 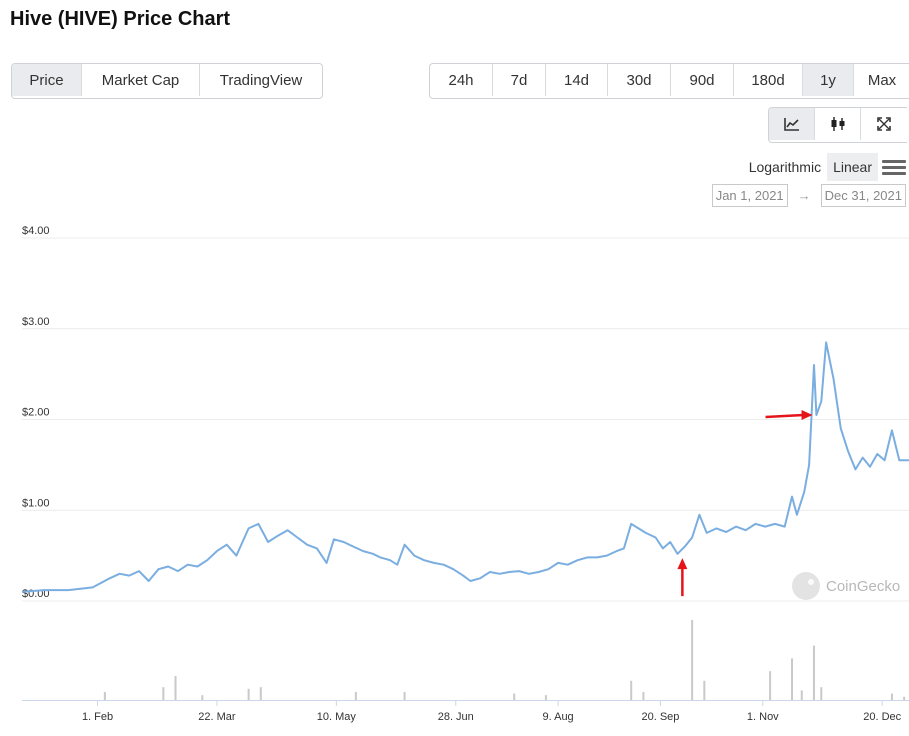 What do you see at coordinates (828, 80) in the screenshot?
I see `range-1y: 1y` at bounding box center [828, 80].